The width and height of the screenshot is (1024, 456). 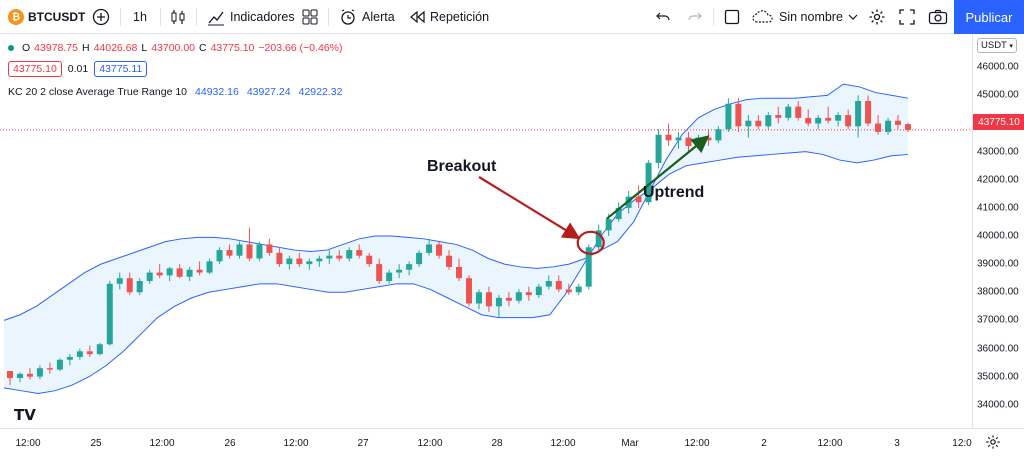 I want to click on open-value: 43978.75, so click(x=56, y=48).